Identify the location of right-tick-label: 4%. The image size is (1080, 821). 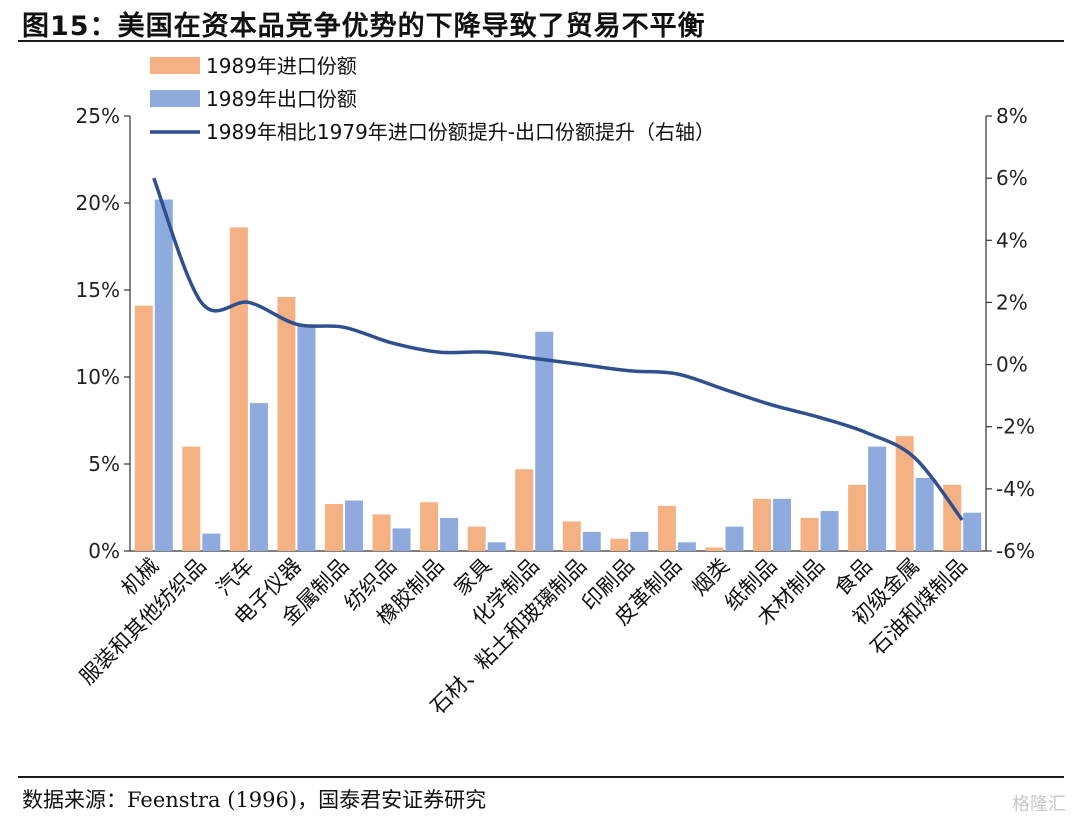
(1012, 240).